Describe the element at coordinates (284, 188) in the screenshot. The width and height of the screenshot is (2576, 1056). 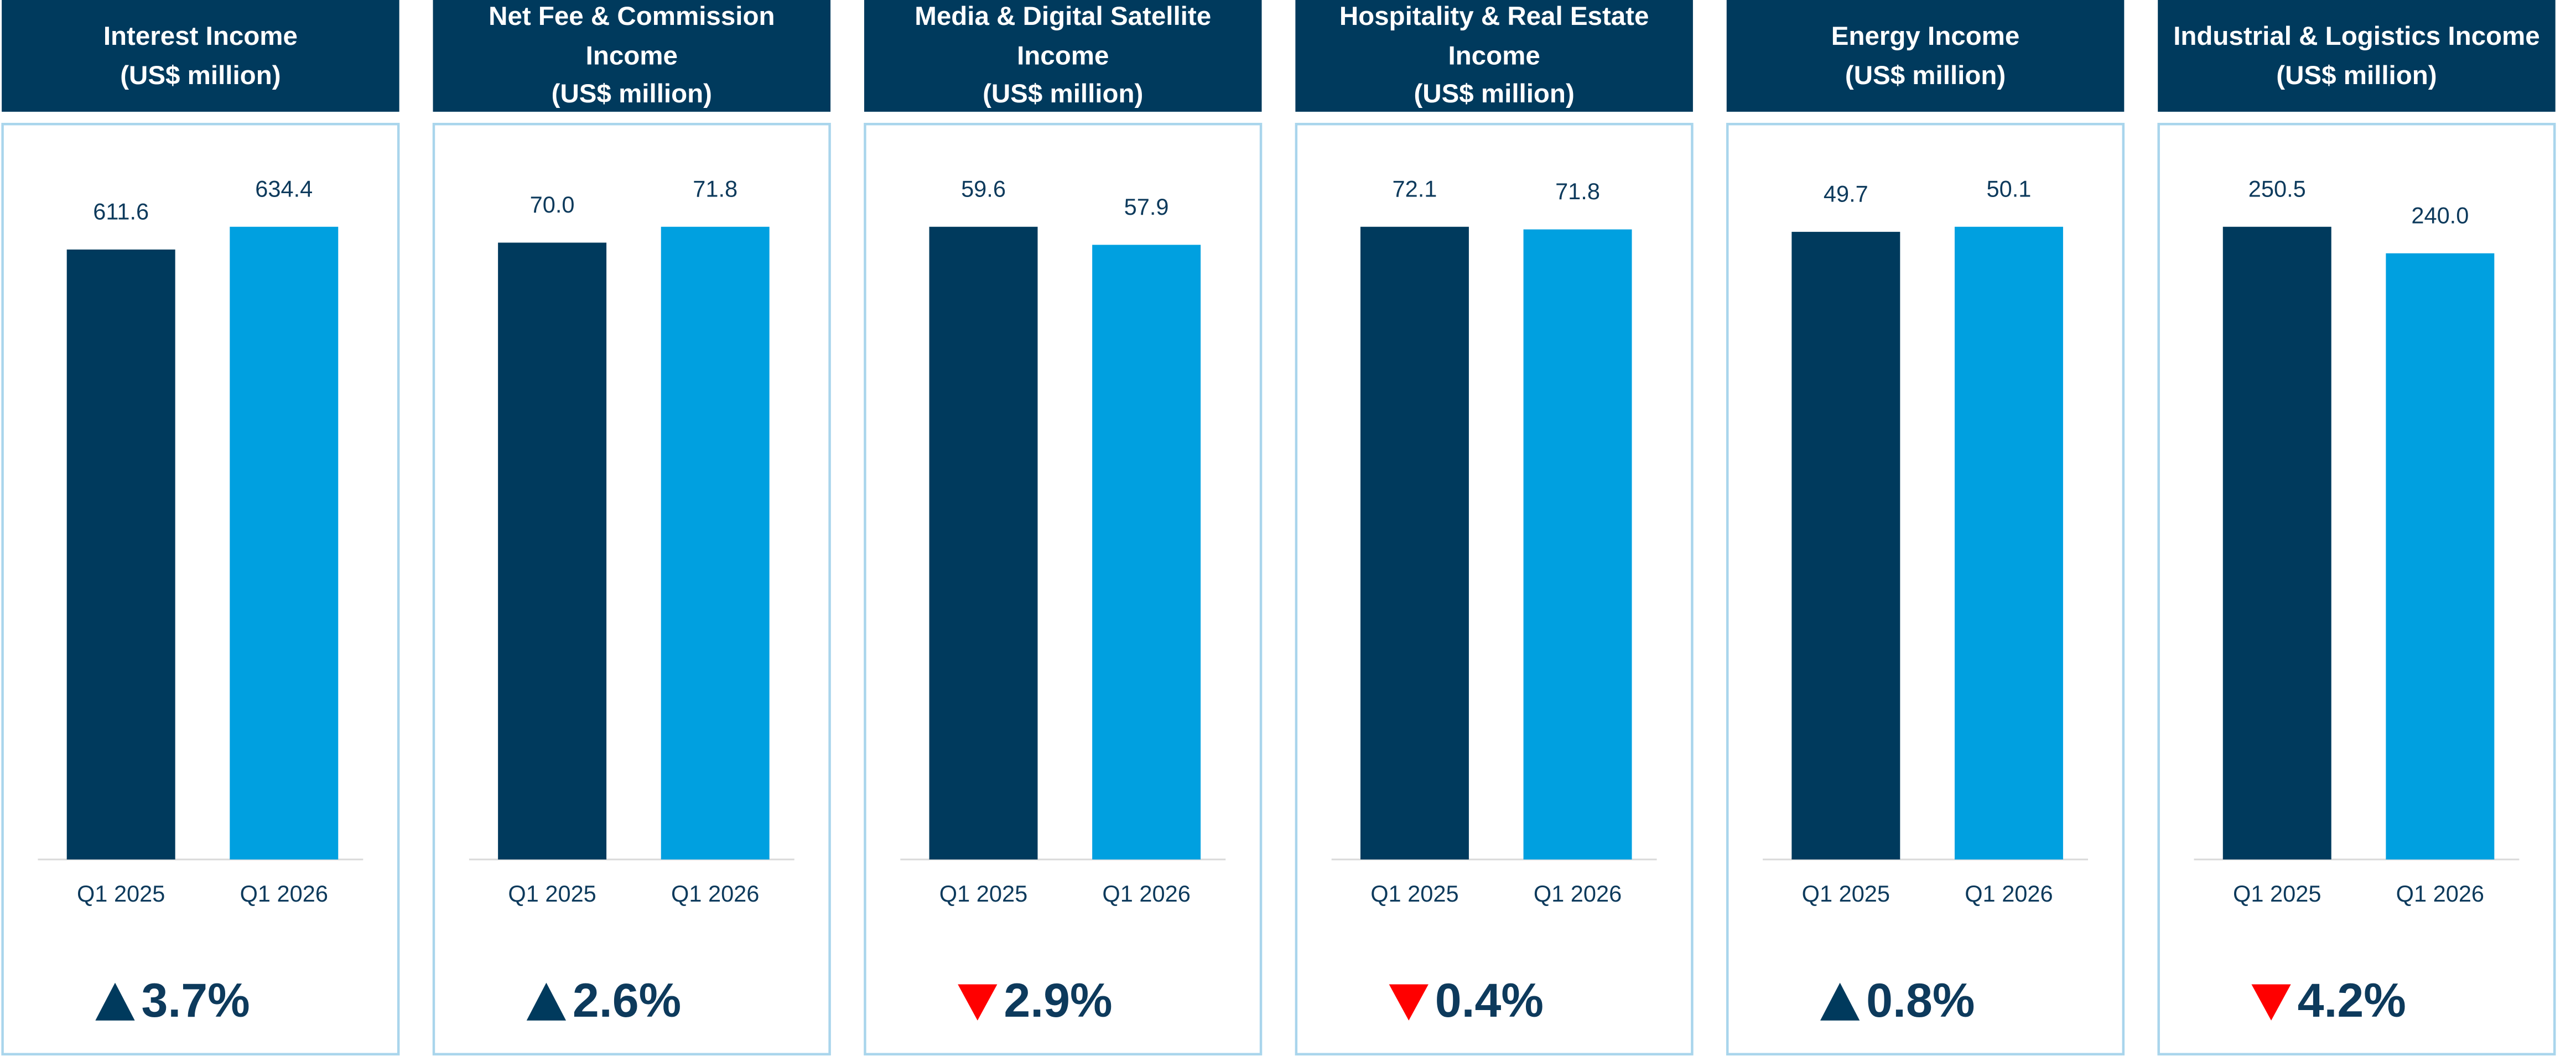
I see `value-label: 634.4` at that location.